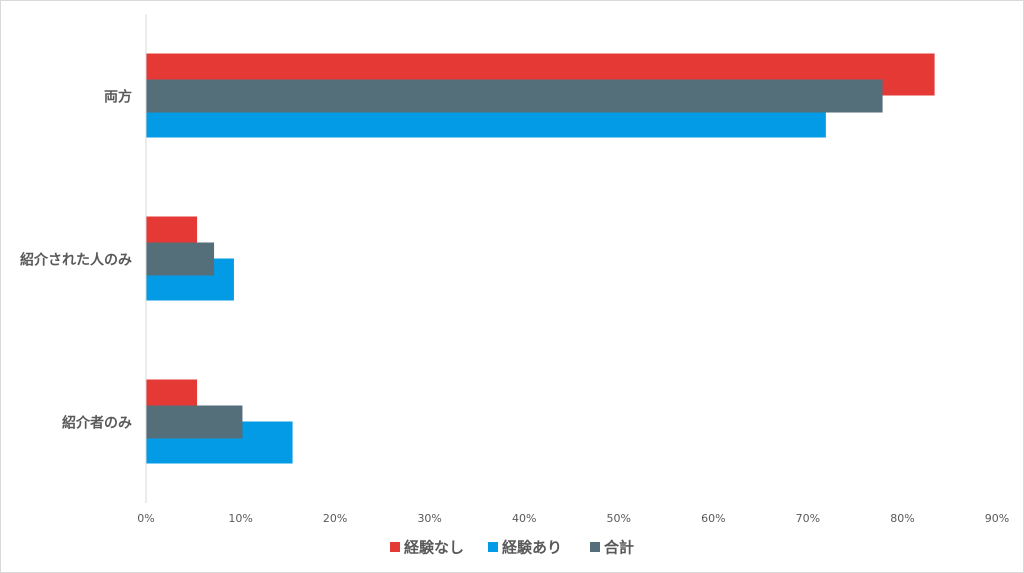 The width and height of the screenshot is (1024, 573). What do you see at coordinates (335, 518) in the screenshot?
I see `x-tick-label: 20%` at bounding box center [335, 518].